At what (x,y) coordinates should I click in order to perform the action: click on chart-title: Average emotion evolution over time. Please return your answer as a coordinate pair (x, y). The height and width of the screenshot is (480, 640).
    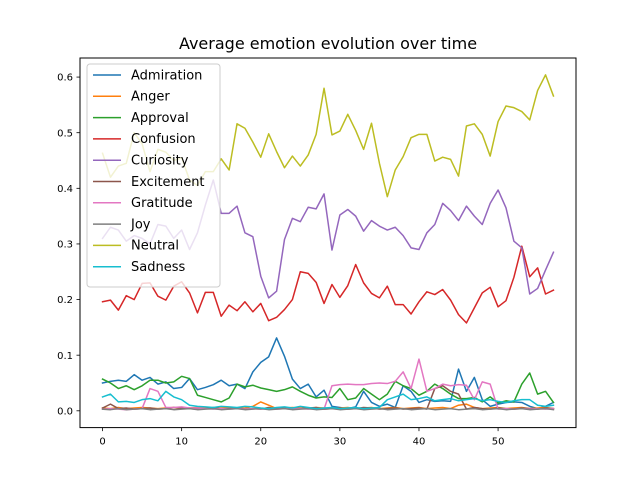
    Looking at the image, I should click on (328, 43).